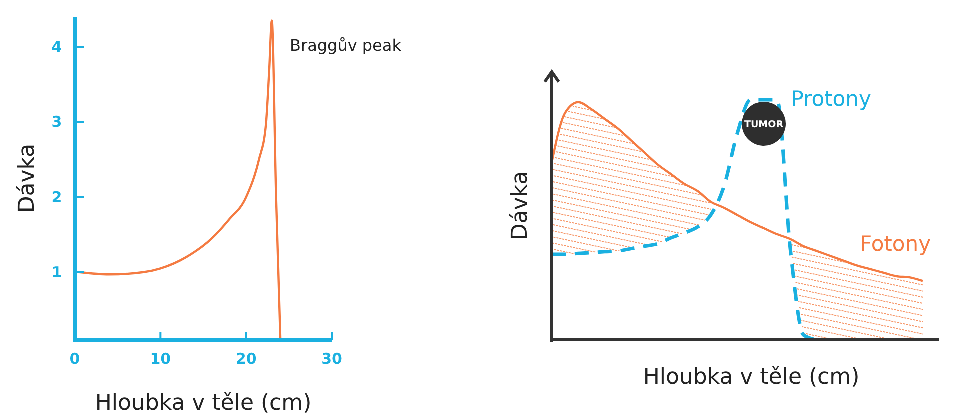 This screenshot has height=420, width=955. What do you see at coordinates (57, 197) in the screenshot?
I see `y-tick-label: 2` at bounding box center [57, 197].